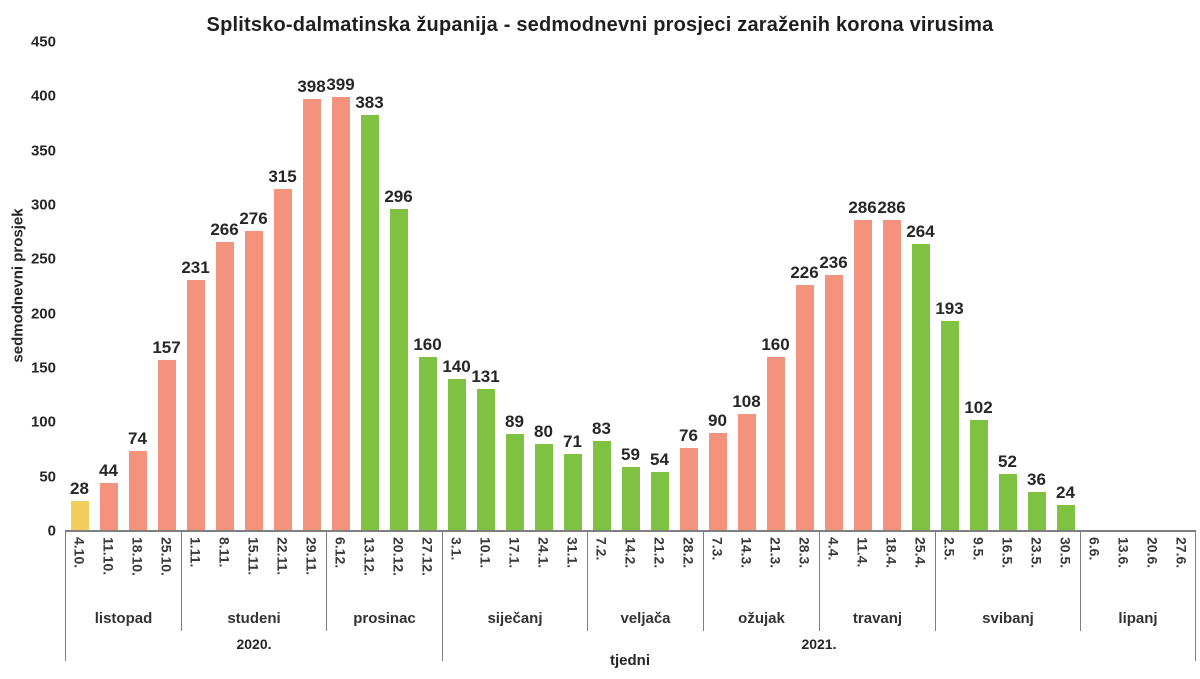  I want to click on week-date-label: 27.12., so click(427, 556).